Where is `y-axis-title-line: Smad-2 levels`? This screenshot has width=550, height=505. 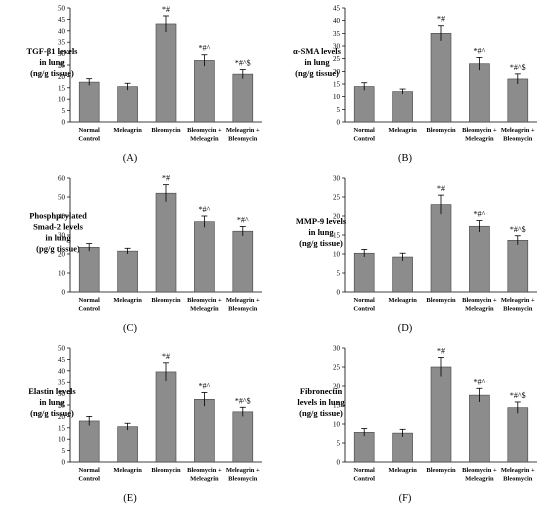 y-axis-title-line: Smad-2 levels is located at coordinates (58, 227).